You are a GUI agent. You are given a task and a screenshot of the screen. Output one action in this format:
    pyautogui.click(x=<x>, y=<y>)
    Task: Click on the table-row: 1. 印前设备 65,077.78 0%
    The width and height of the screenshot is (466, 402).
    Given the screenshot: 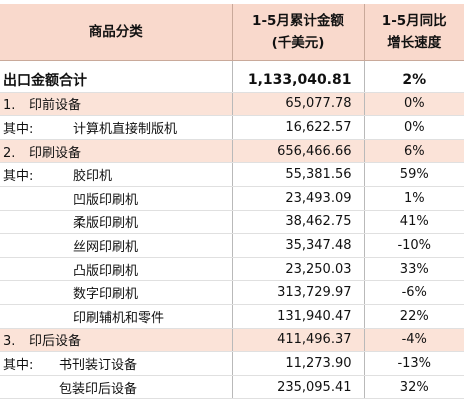 What is the action you would take?
    pyautogui.click(x=232, y=104)
    